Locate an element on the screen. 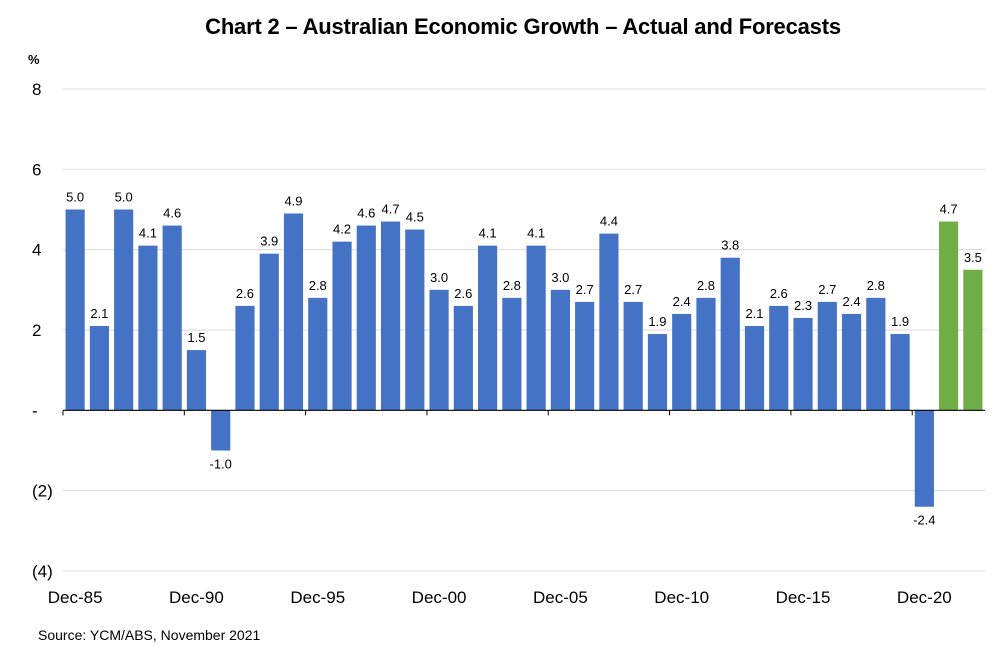 Image resolution: width=1004 pixels, height=659 pixels. y-tick-label: 8 is located at coordinates (36, 89).